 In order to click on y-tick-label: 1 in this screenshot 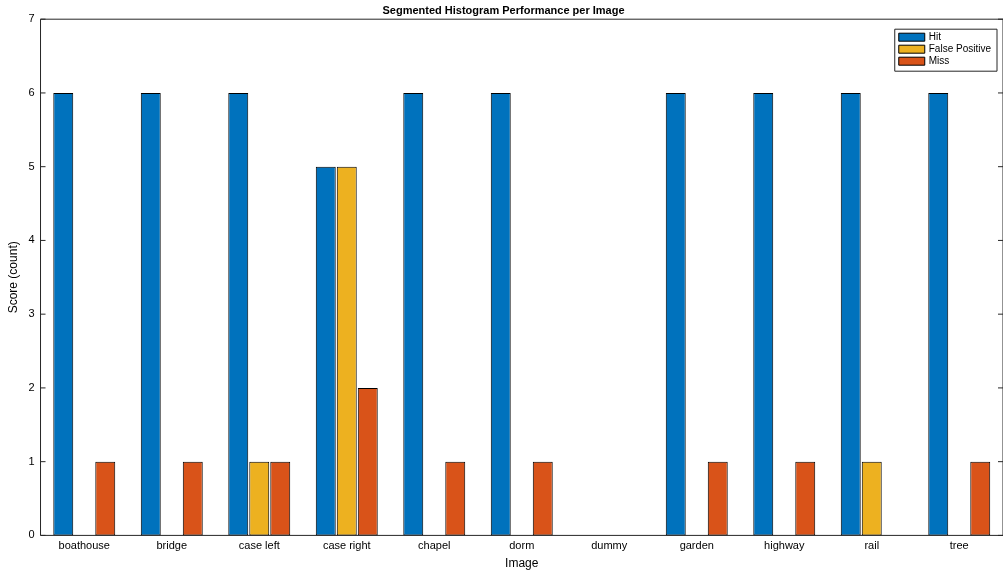, I will do `click(31, 460)`.